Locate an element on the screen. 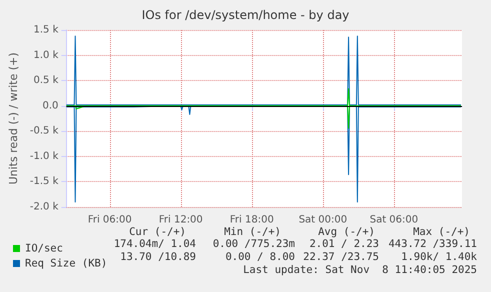  text: Max (-/+) is located at coordinates (441, 232).